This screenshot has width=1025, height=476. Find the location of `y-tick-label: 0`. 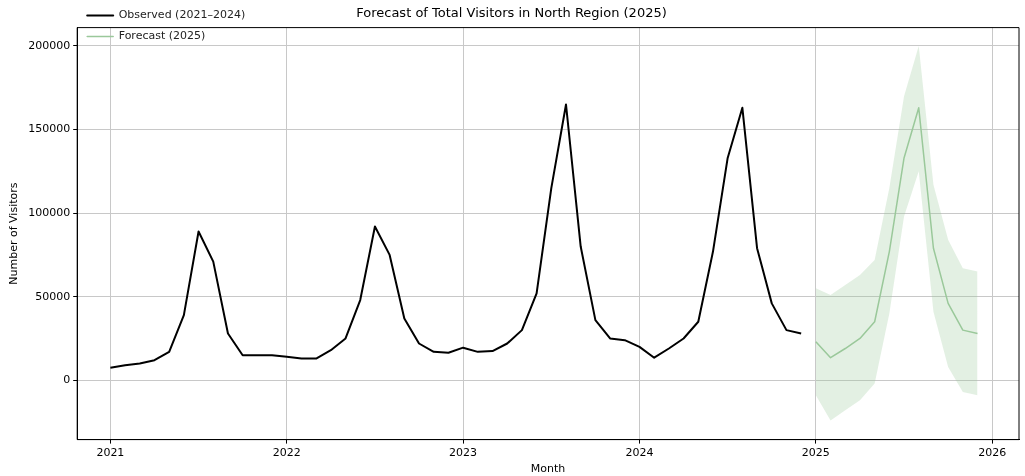

y-tick-label: 0 is located at coordinates (67, 380).